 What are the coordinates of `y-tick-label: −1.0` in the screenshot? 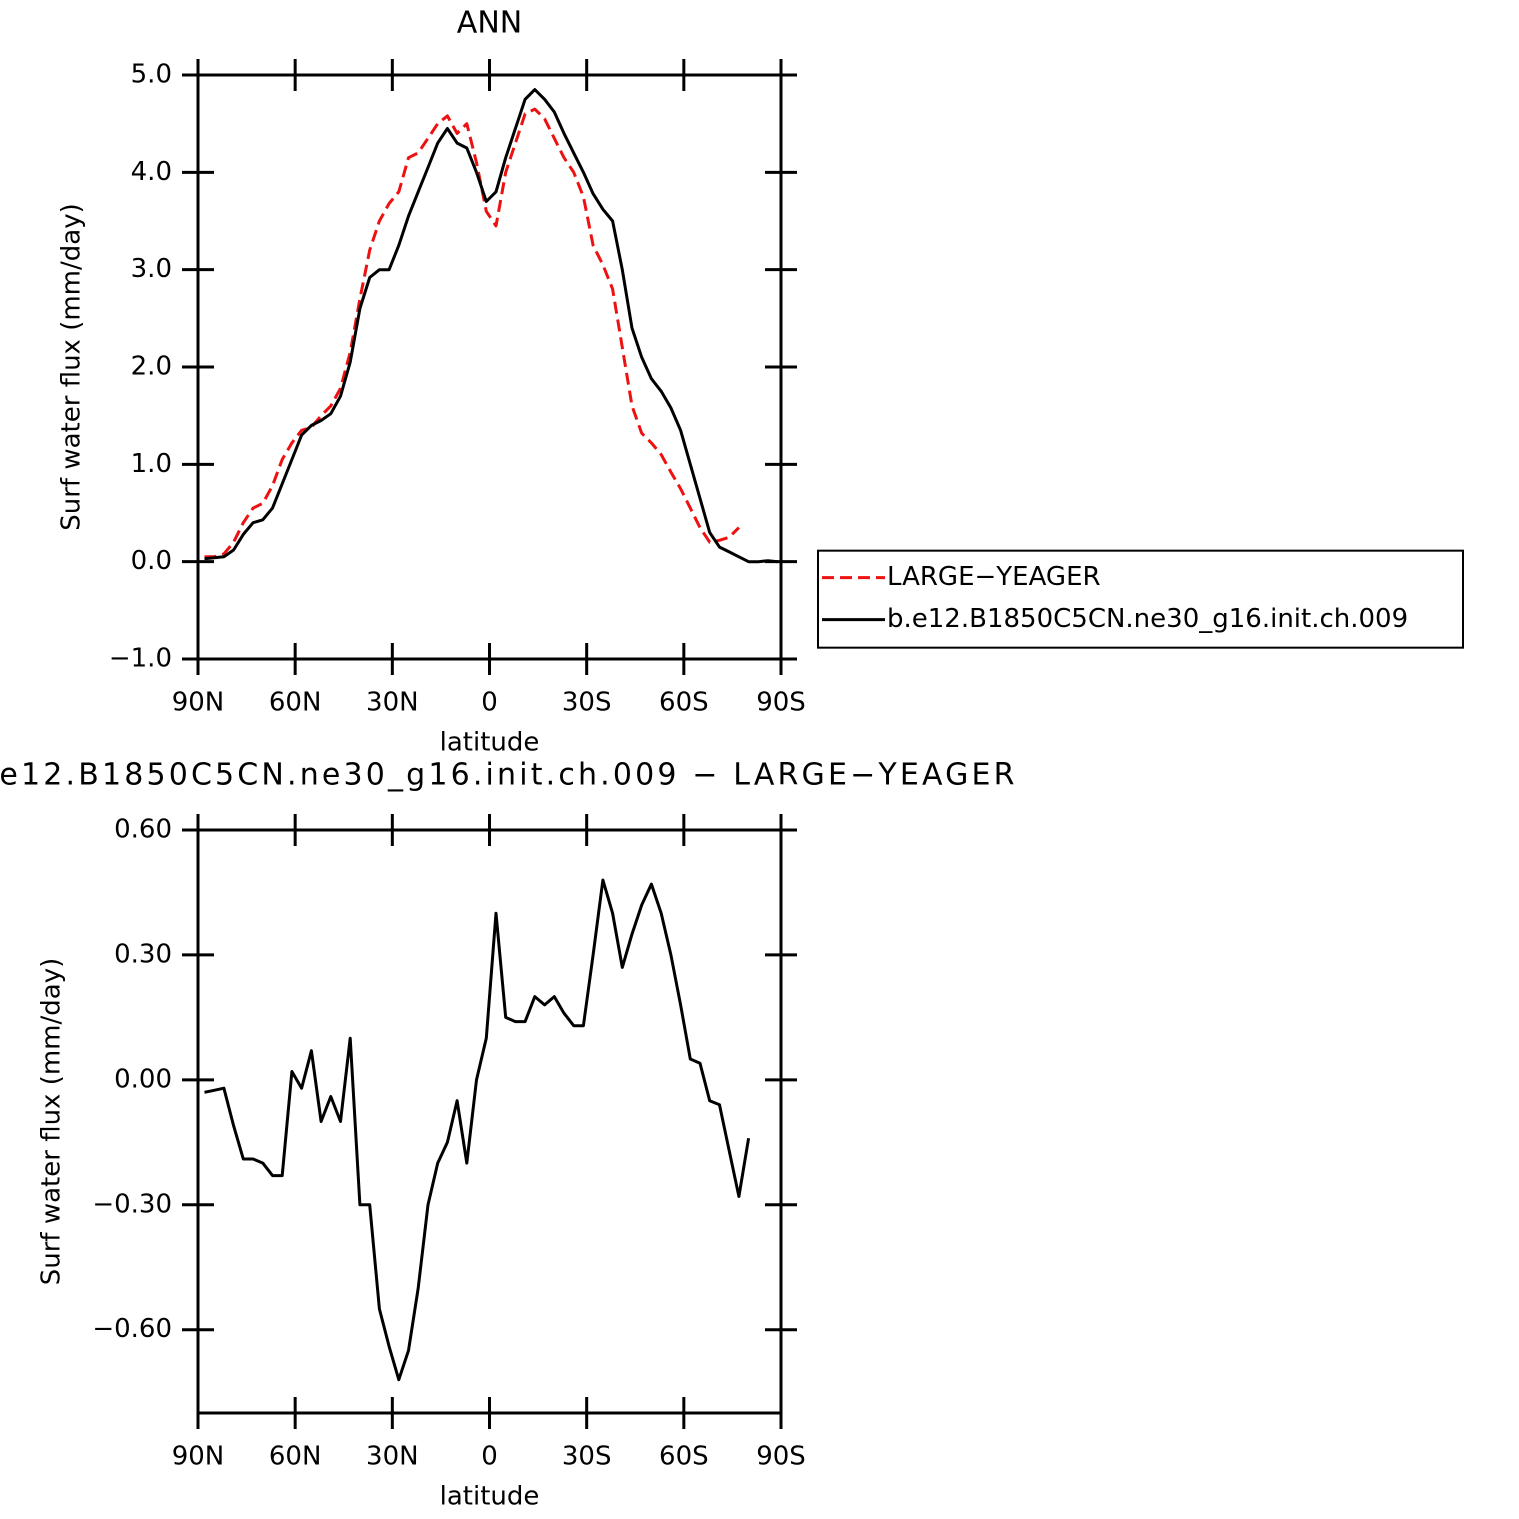 It's located at (140, 659).